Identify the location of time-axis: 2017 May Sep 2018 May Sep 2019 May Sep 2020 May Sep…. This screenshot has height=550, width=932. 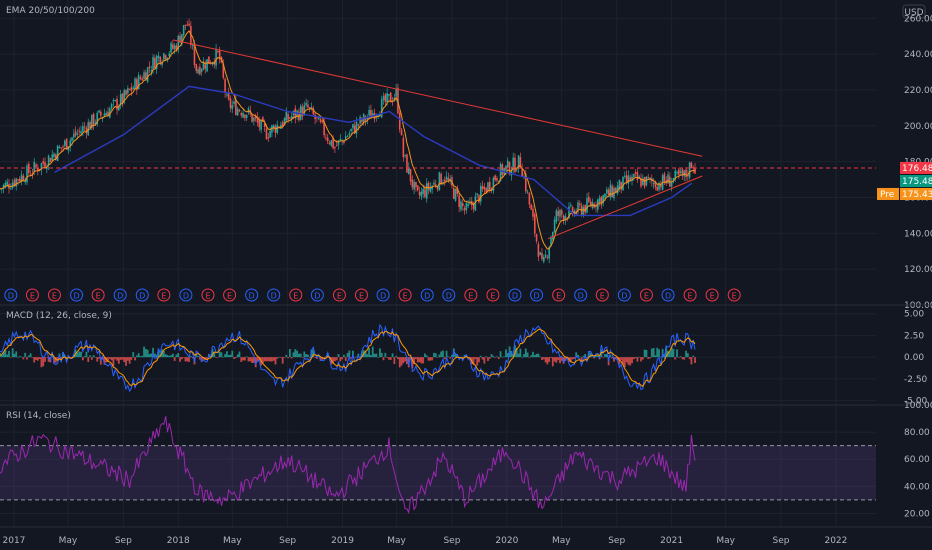
(425, 541).